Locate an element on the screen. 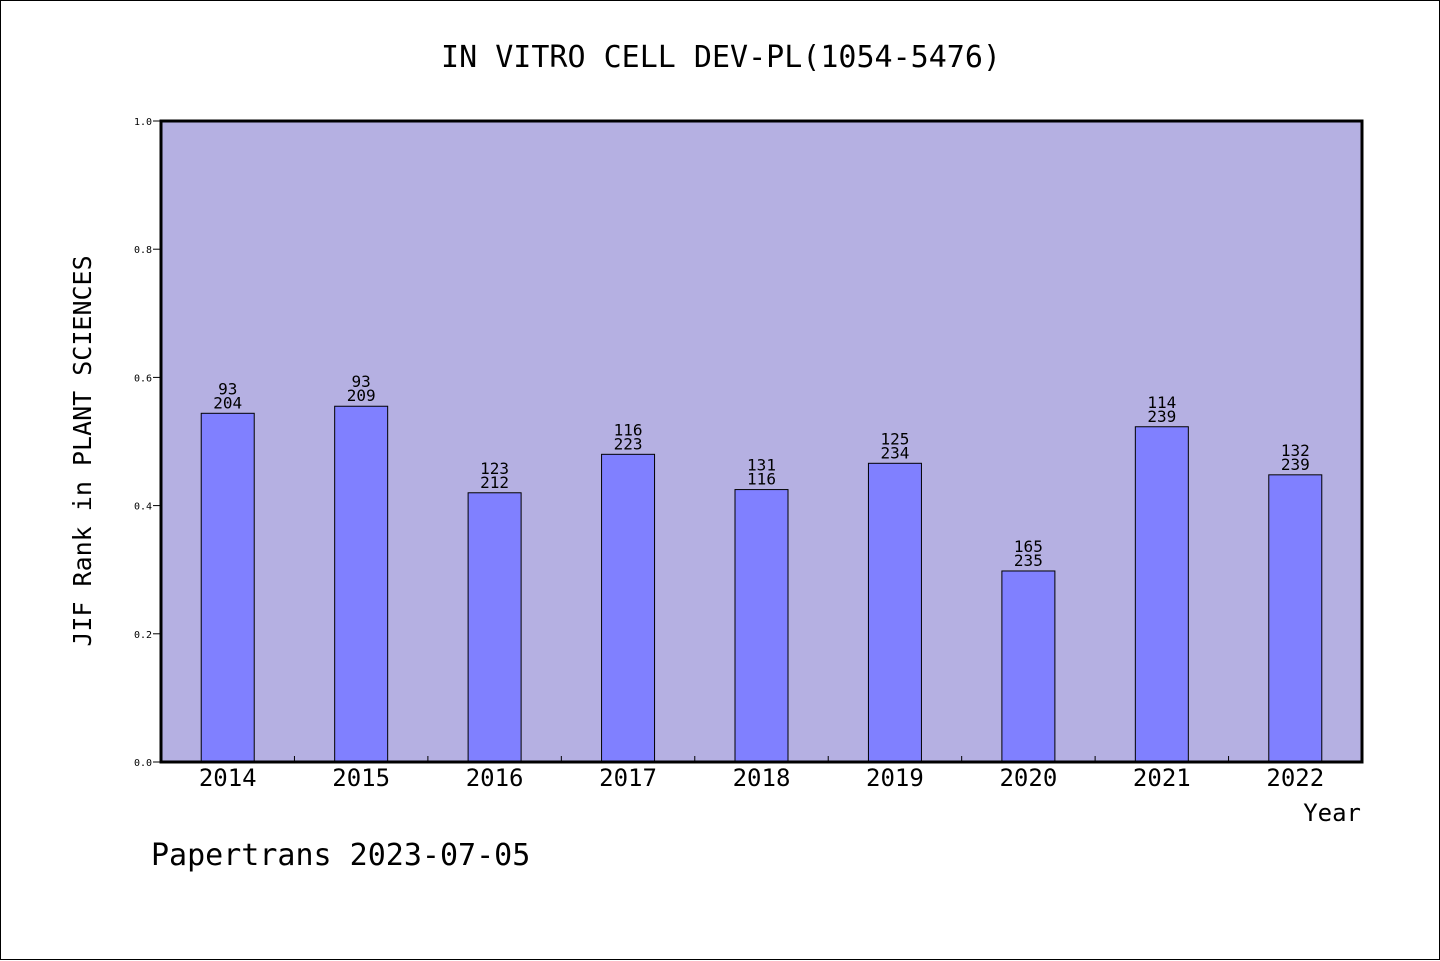 The width and height of the screenshot is (1440, 961). y-tick-label: 1.0 is located at coordinates (143, 122).